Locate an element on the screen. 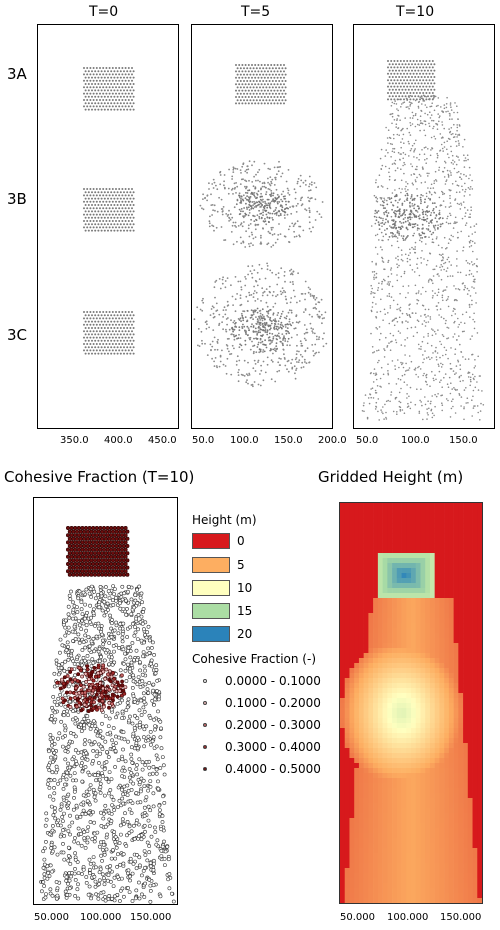 The height and width of the screenshot is (930, 500). title-t10: T=10 is located at coordinates (415, 12).